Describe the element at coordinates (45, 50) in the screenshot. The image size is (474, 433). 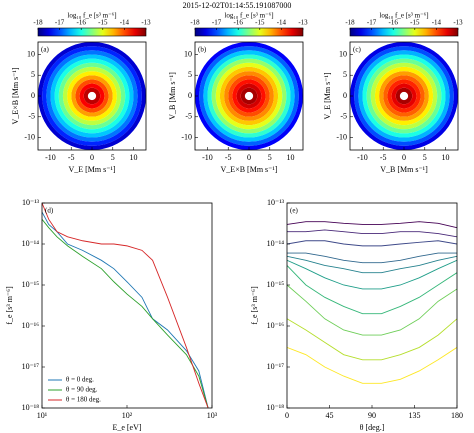
I see `panel-label: (a)` at that location.